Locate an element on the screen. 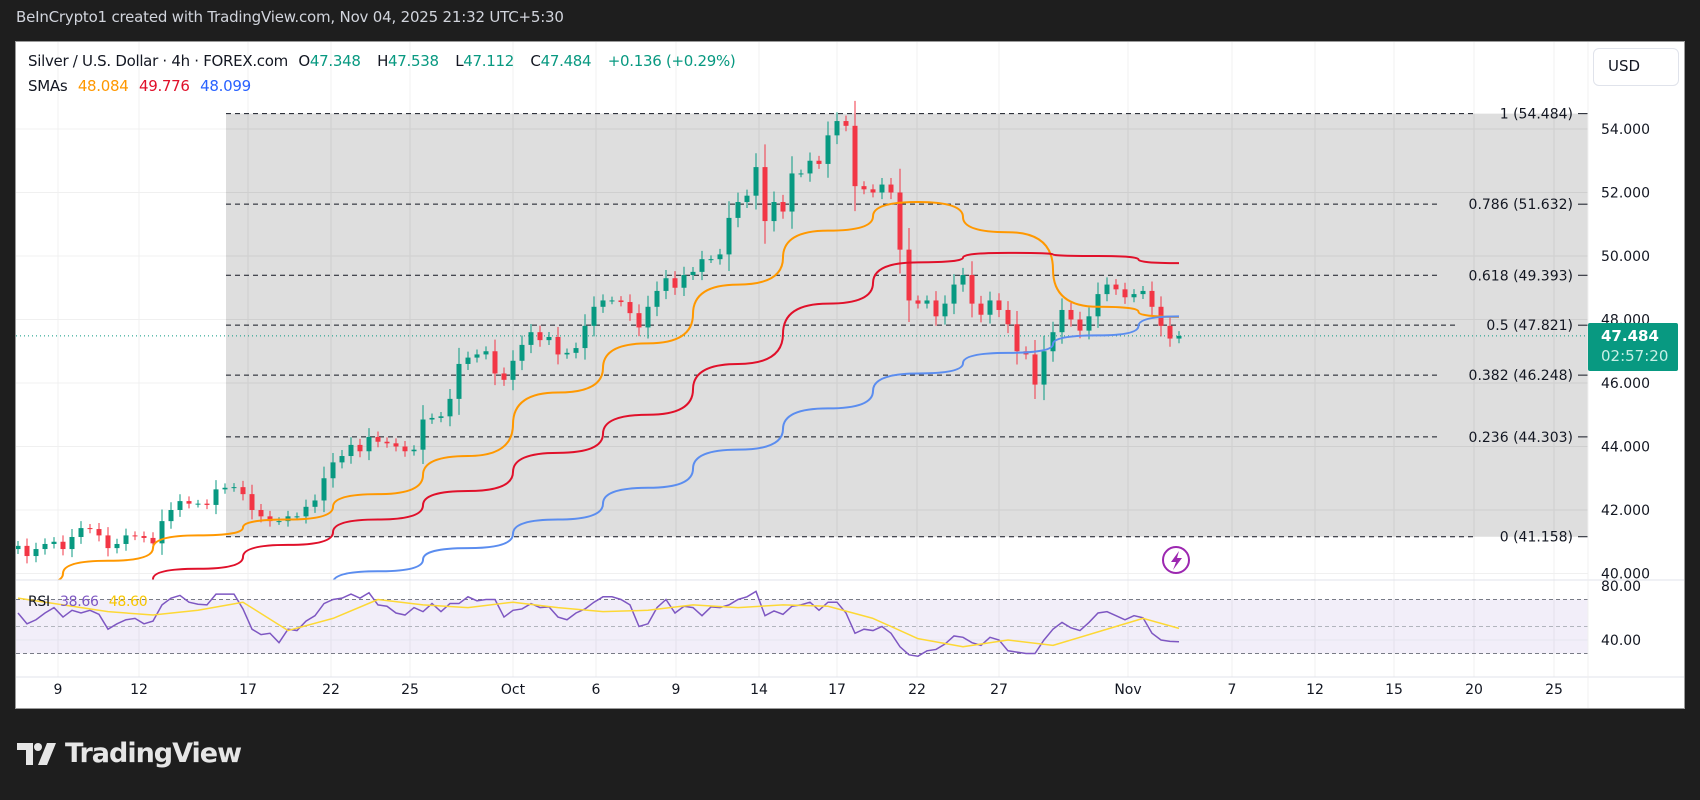  sma1-value: 48.084 is located at coordinates (103, 86).